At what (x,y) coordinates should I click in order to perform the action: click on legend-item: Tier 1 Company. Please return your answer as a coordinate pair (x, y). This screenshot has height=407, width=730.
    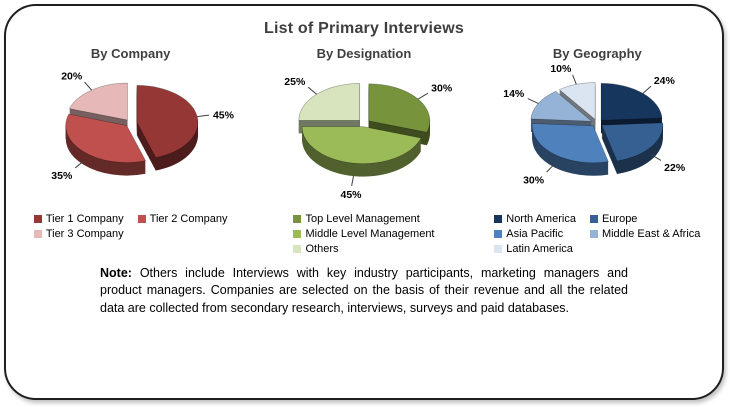
    Looking at the image, I should click on (78, 219).